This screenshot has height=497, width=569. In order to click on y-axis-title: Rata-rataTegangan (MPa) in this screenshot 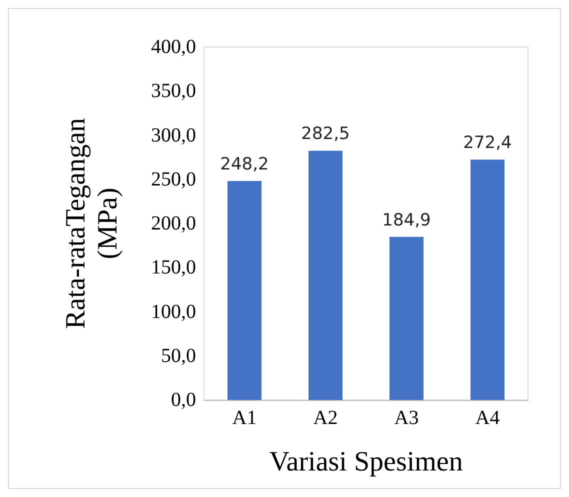, I will do `click(92, 224)`.